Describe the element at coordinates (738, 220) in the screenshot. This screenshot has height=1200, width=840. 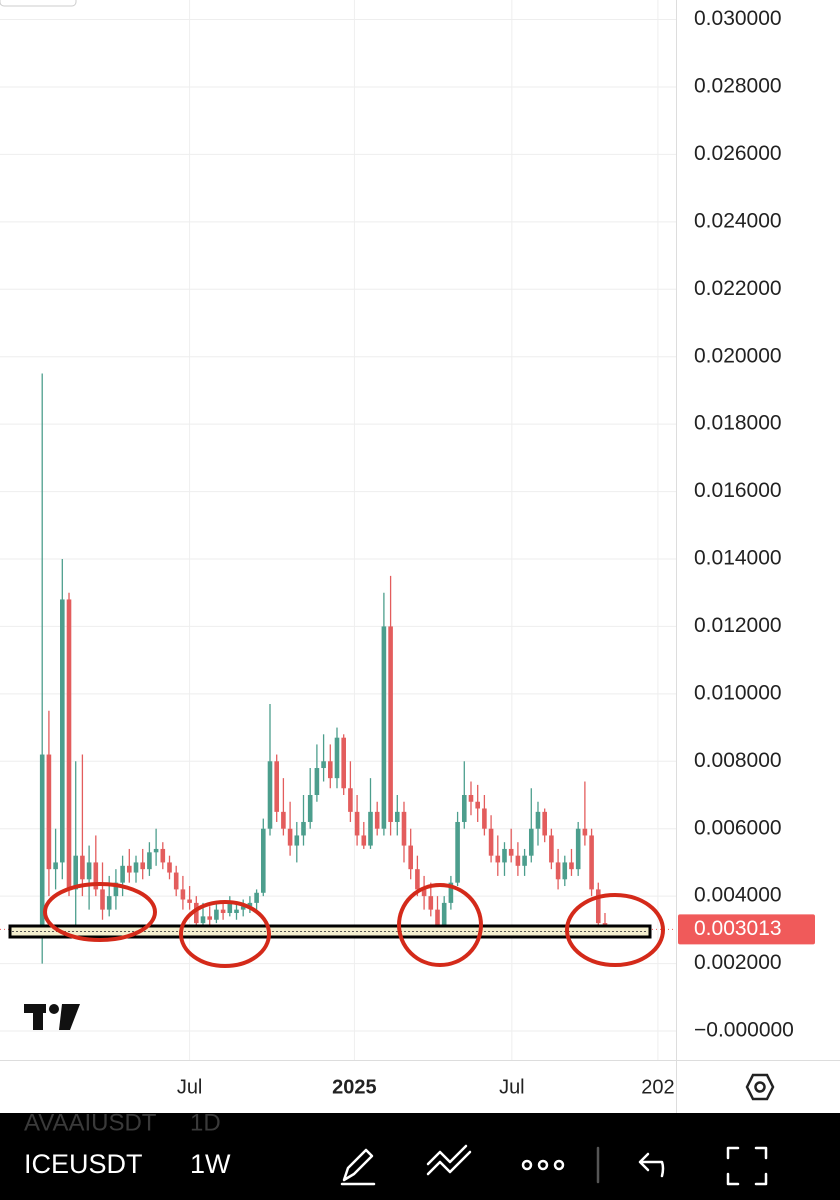
I see `y-tick-label: 0.024000` at that location.